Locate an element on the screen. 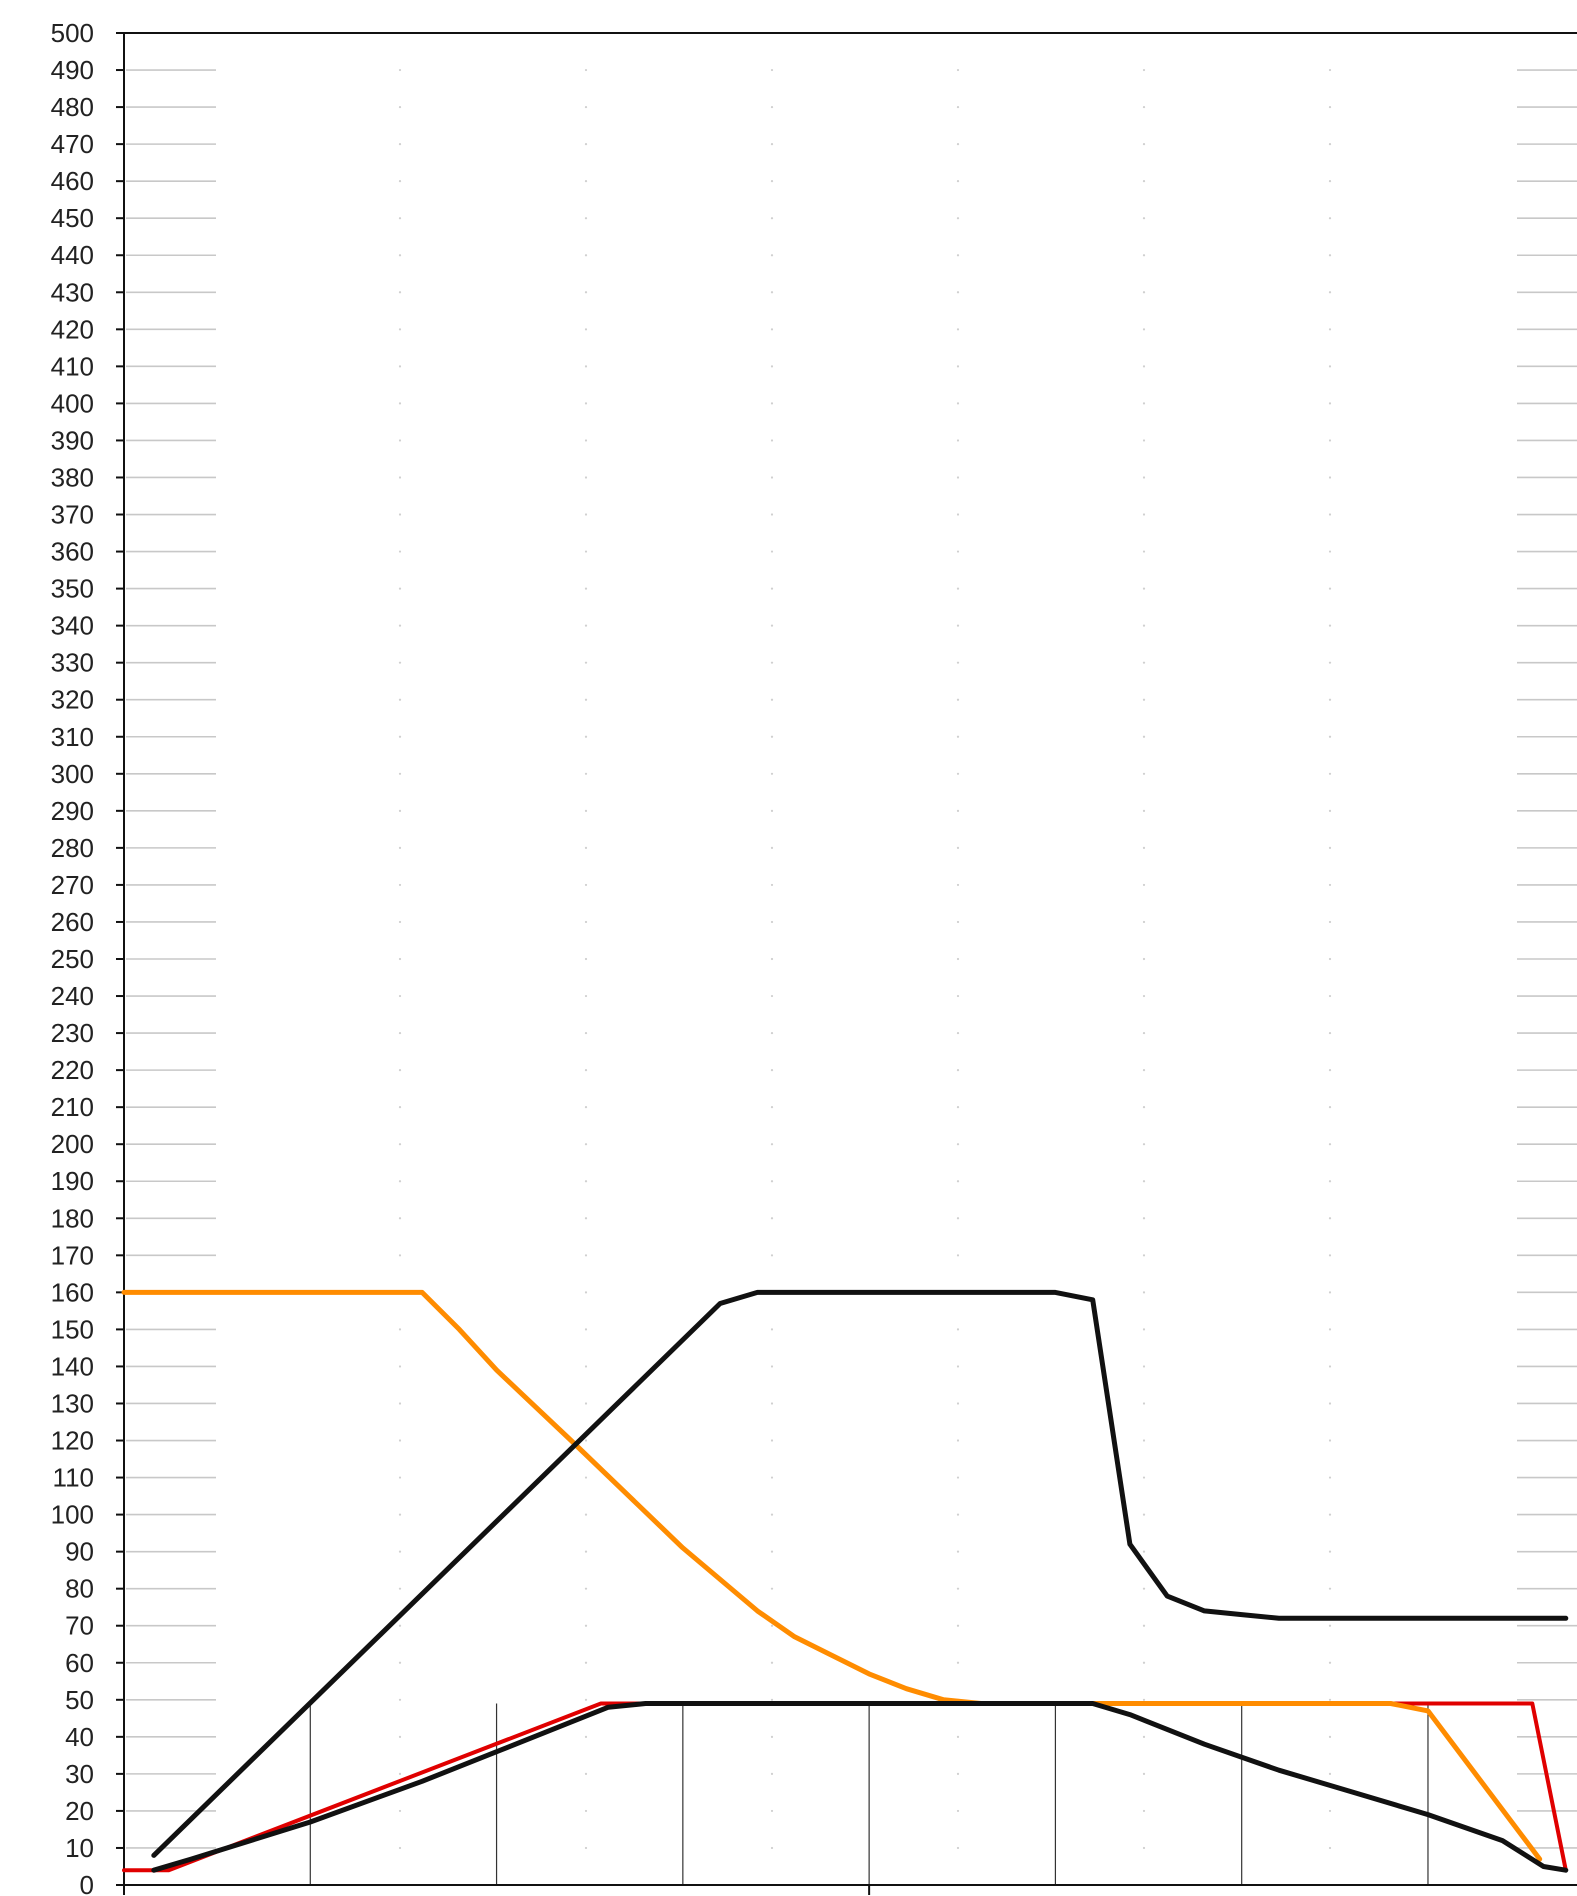 Image resolution: width=1577 pixels, height=1896 pixels. y-tick-label-470: 470 is located at coordinates (72, 144).